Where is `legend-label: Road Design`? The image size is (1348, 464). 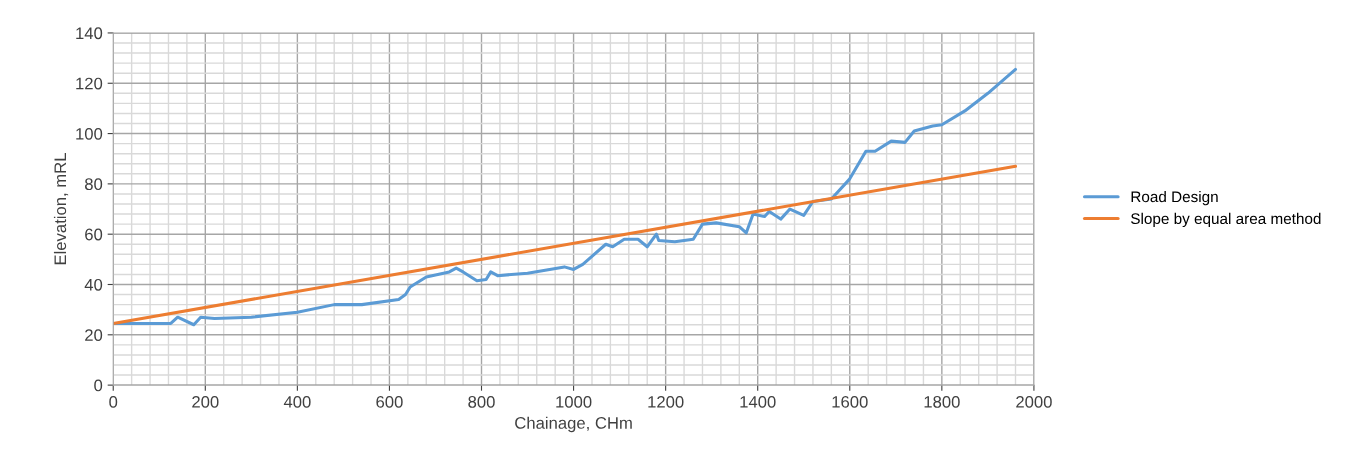 legend-label: Road Design is located at coordinates (1174, 198).